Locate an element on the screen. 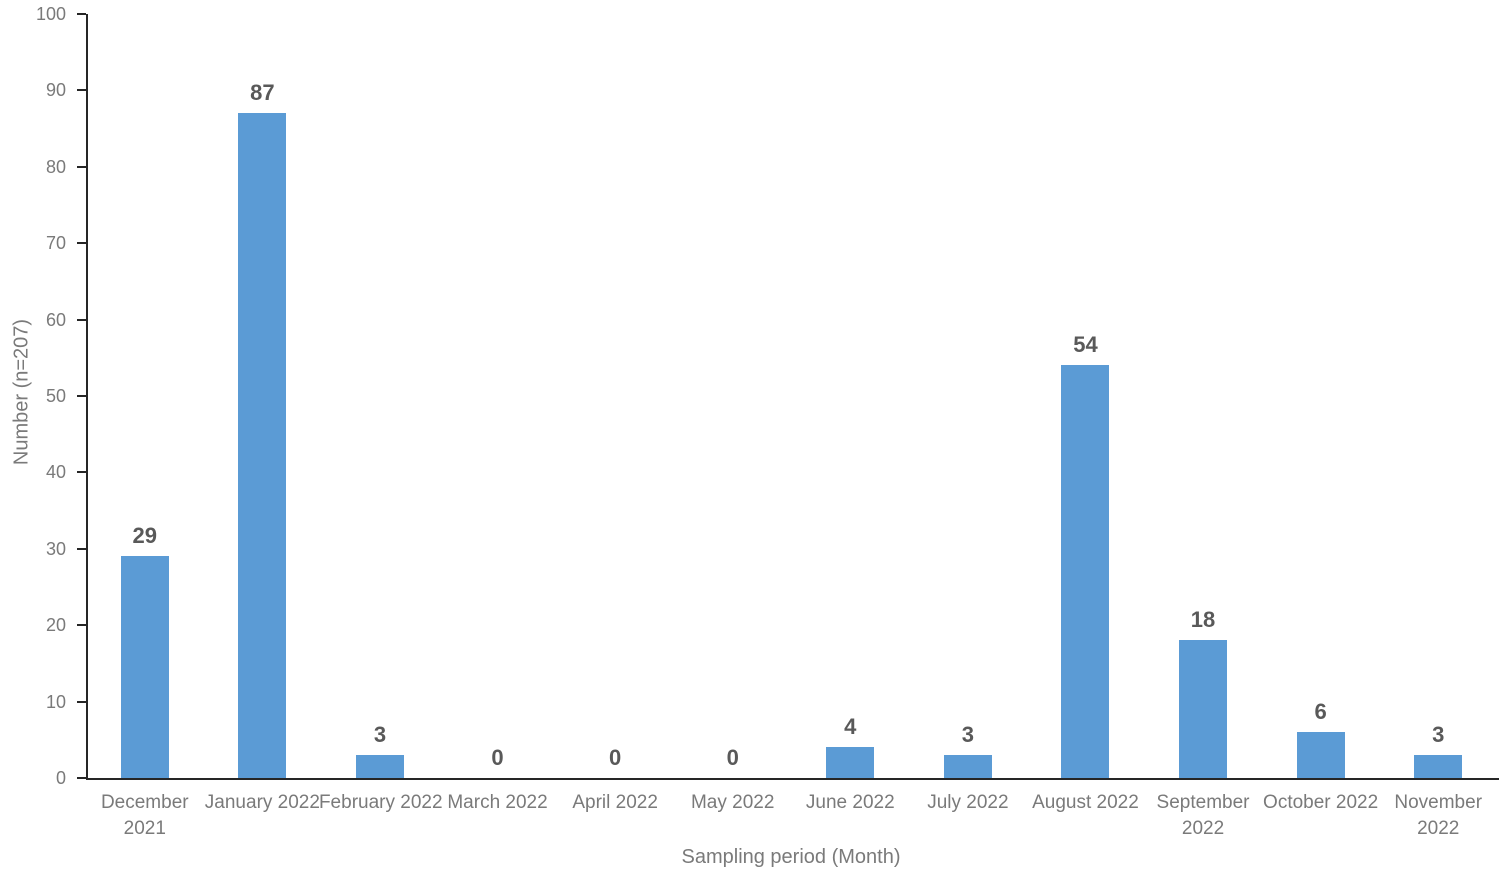 The image size is (1500, 878). x-tick-label: January 2022 is located at coordinates (262, 802).